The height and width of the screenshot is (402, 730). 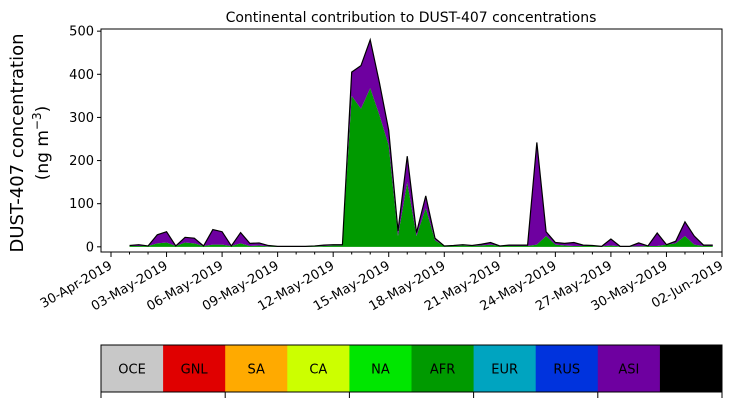 What do you see at coordinates (81, 204) in the screenshot?
I see `y-tick-label: 100` at bounding box center [81, 204].